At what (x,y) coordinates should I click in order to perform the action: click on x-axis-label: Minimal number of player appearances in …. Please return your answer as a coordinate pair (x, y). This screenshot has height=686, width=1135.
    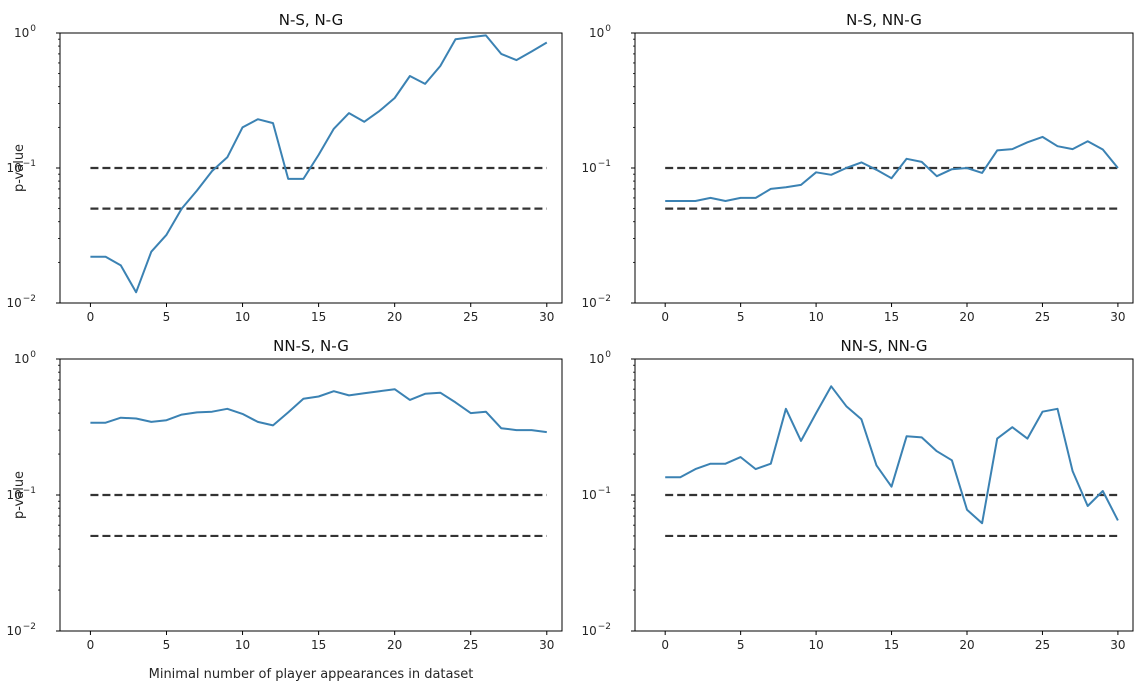
    Looking at the image, I should click on (311, 674).